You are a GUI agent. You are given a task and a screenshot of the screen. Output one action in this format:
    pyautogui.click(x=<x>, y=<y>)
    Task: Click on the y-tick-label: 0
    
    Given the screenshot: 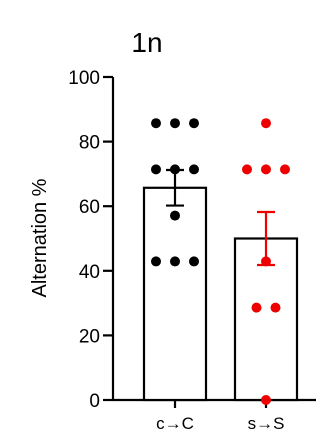 What is the action you would take?
    pyautogui.click(x=94, y=401)
    